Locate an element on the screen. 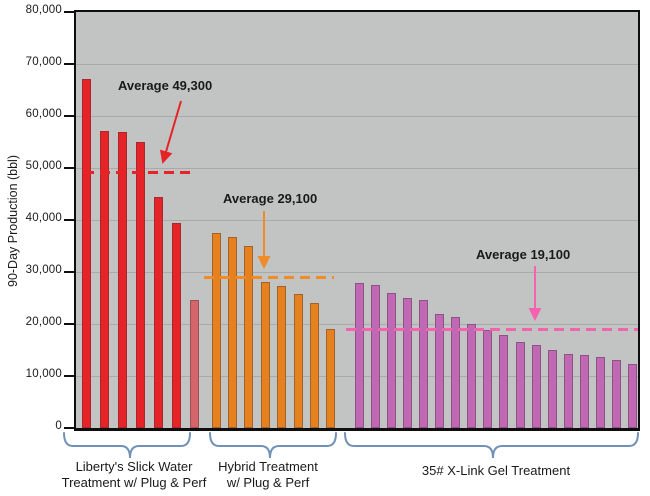 This screenshot has width=650, height=496. average-label: Average 19,100 is located at coordinates (523, 254).